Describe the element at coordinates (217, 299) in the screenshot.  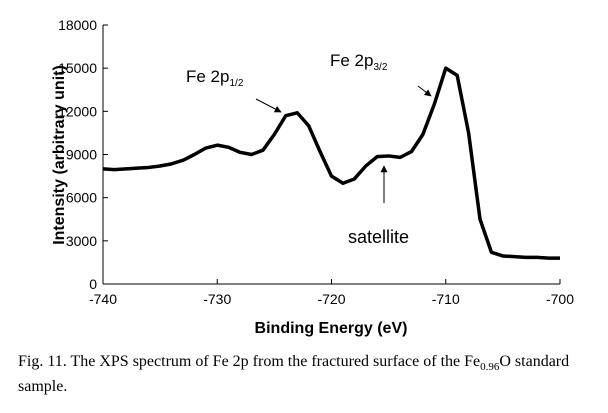
I see `x-tick-label: -730` at that location.